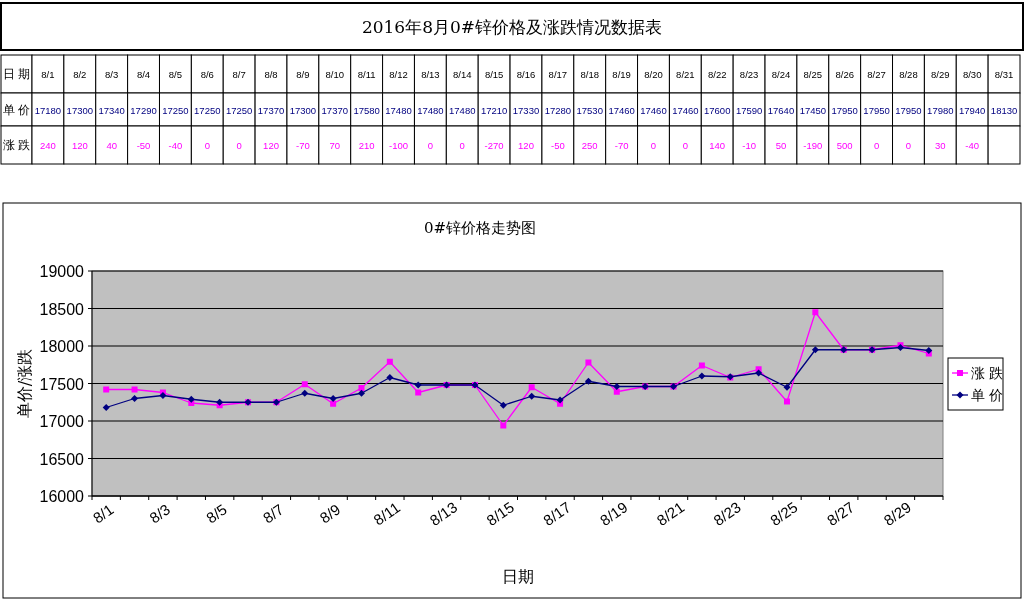 The height and width of the screenshot is (600, 1024). Describe the element at coordinates (62, 346) in the screenshot. I see `y-tick-label: 18000` at that location.